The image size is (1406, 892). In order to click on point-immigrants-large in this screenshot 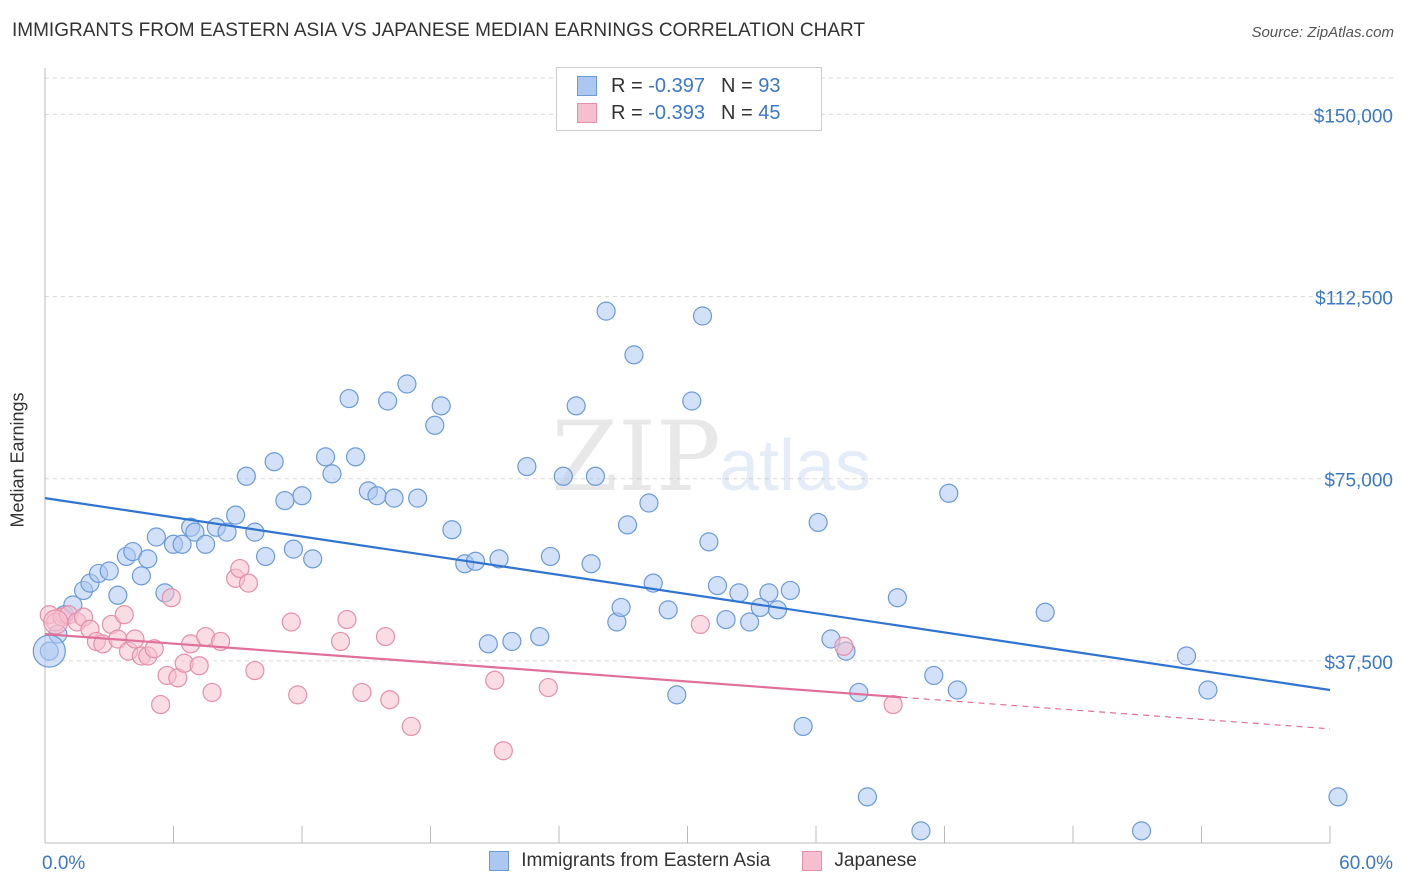, I will do `click(49, 651)`.